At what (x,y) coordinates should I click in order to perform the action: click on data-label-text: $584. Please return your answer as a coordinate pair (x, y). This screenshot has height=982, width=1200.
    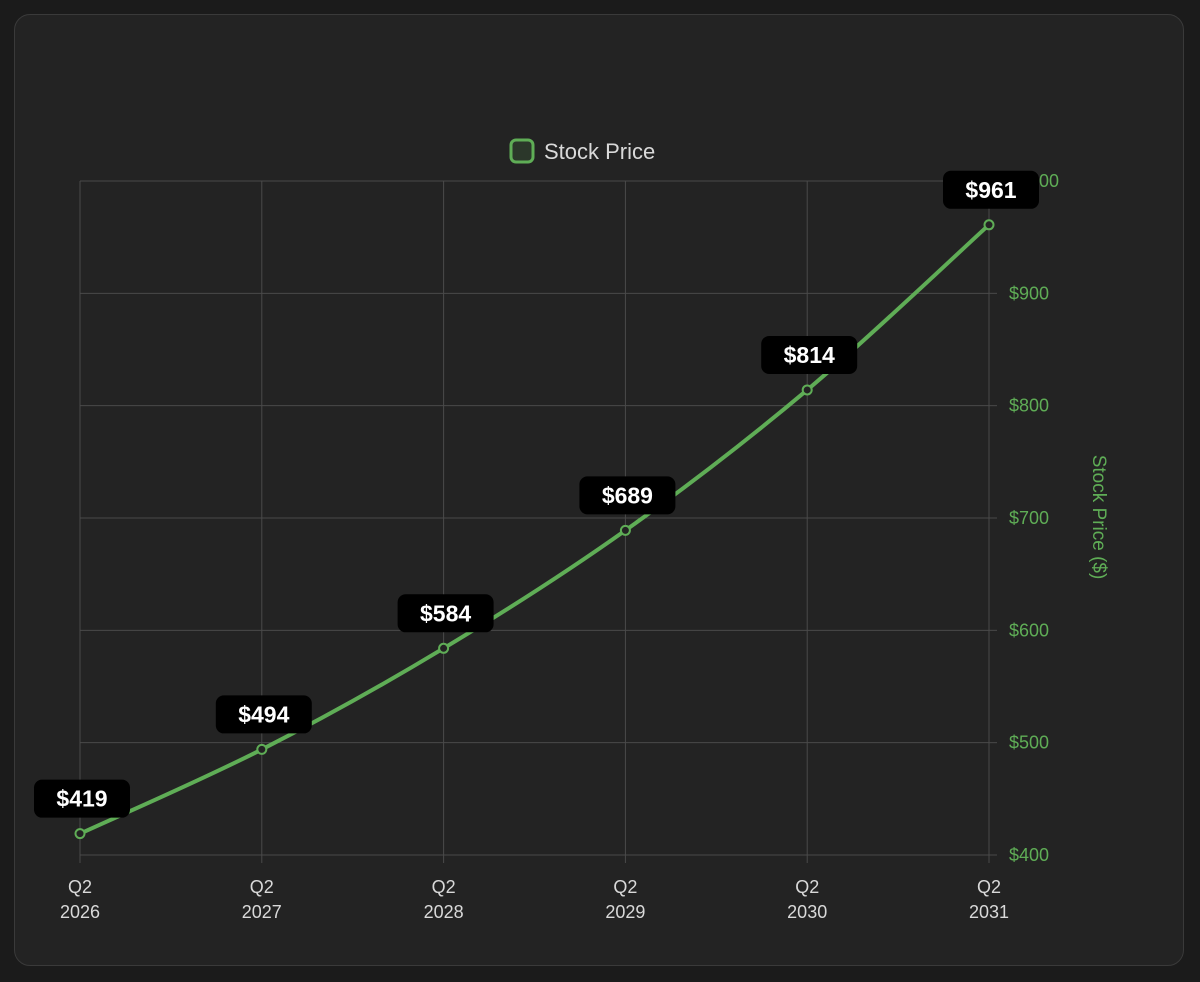
    Looking at the image, I should click on (445, 613).